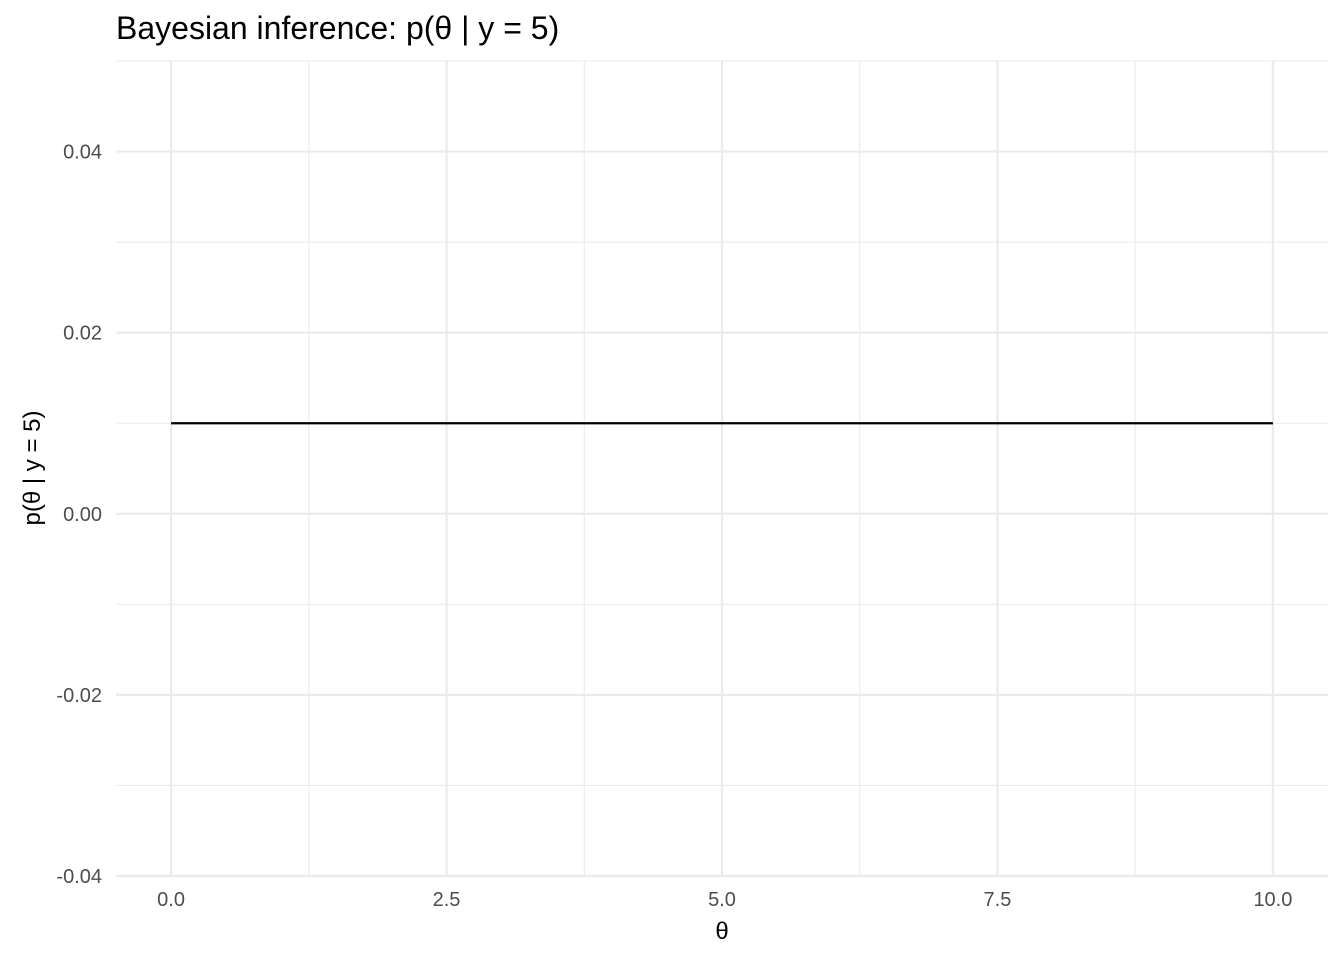 The image size is (1344, 960). Describe the element at coordinates (721, 931) in the screenshot. I see `x-axis-title: θ` at that location.